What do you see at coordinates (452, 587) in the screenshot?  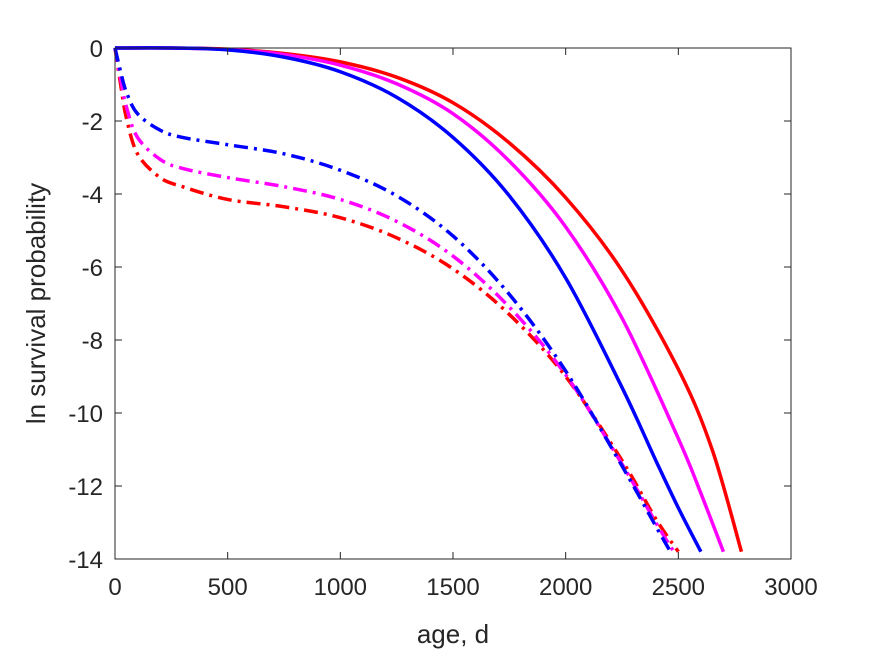 I see `x-tick-label: 1500` at bounding box center [452, 587].